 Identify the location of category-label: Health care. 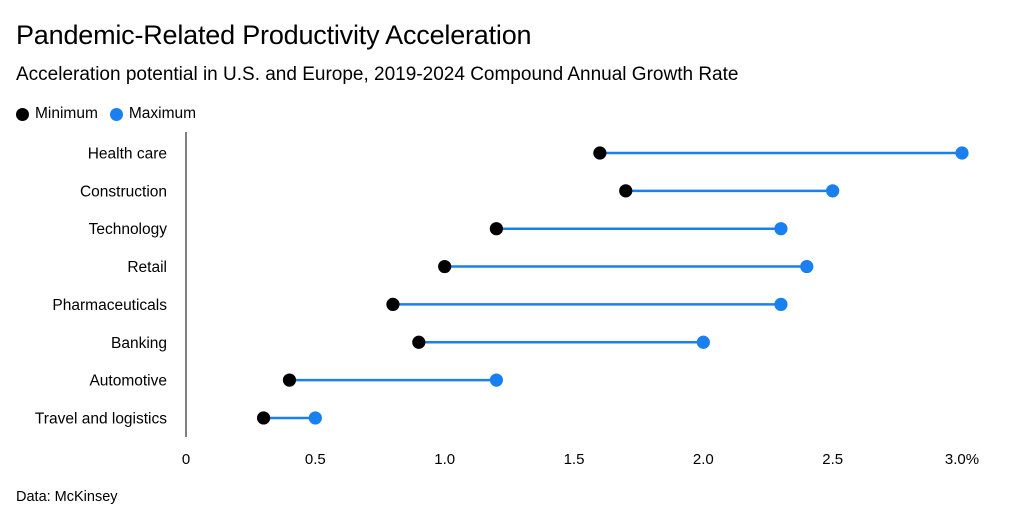
(127, 154).